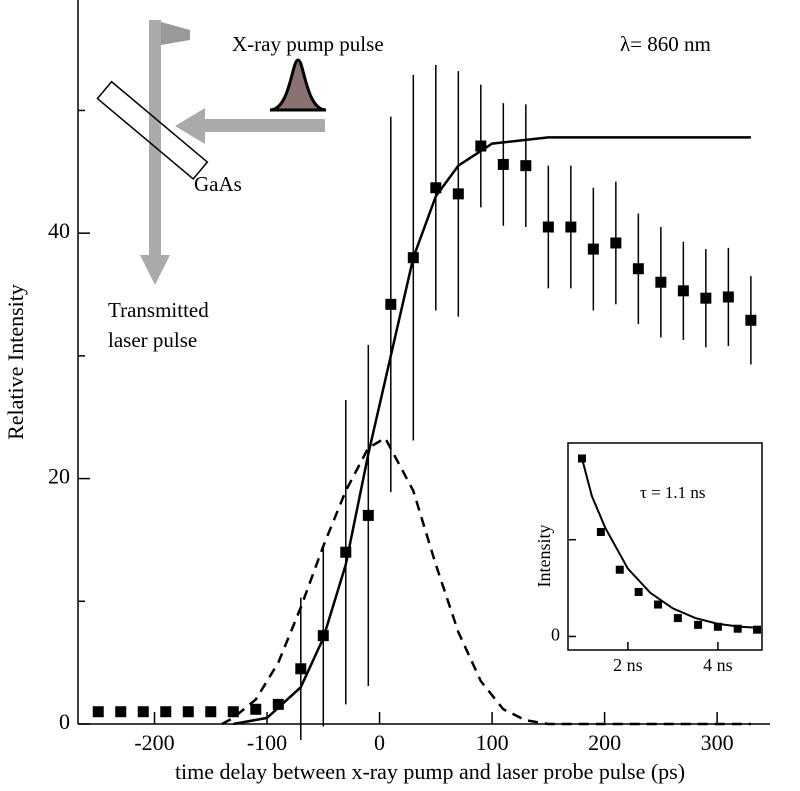 The width and height of the screenshot is (800, 791). What do you see at coordinates (15, 362) in the screenshot?
I see `y-axis-label: Relative Intensity` at bounding box center [15, 362].